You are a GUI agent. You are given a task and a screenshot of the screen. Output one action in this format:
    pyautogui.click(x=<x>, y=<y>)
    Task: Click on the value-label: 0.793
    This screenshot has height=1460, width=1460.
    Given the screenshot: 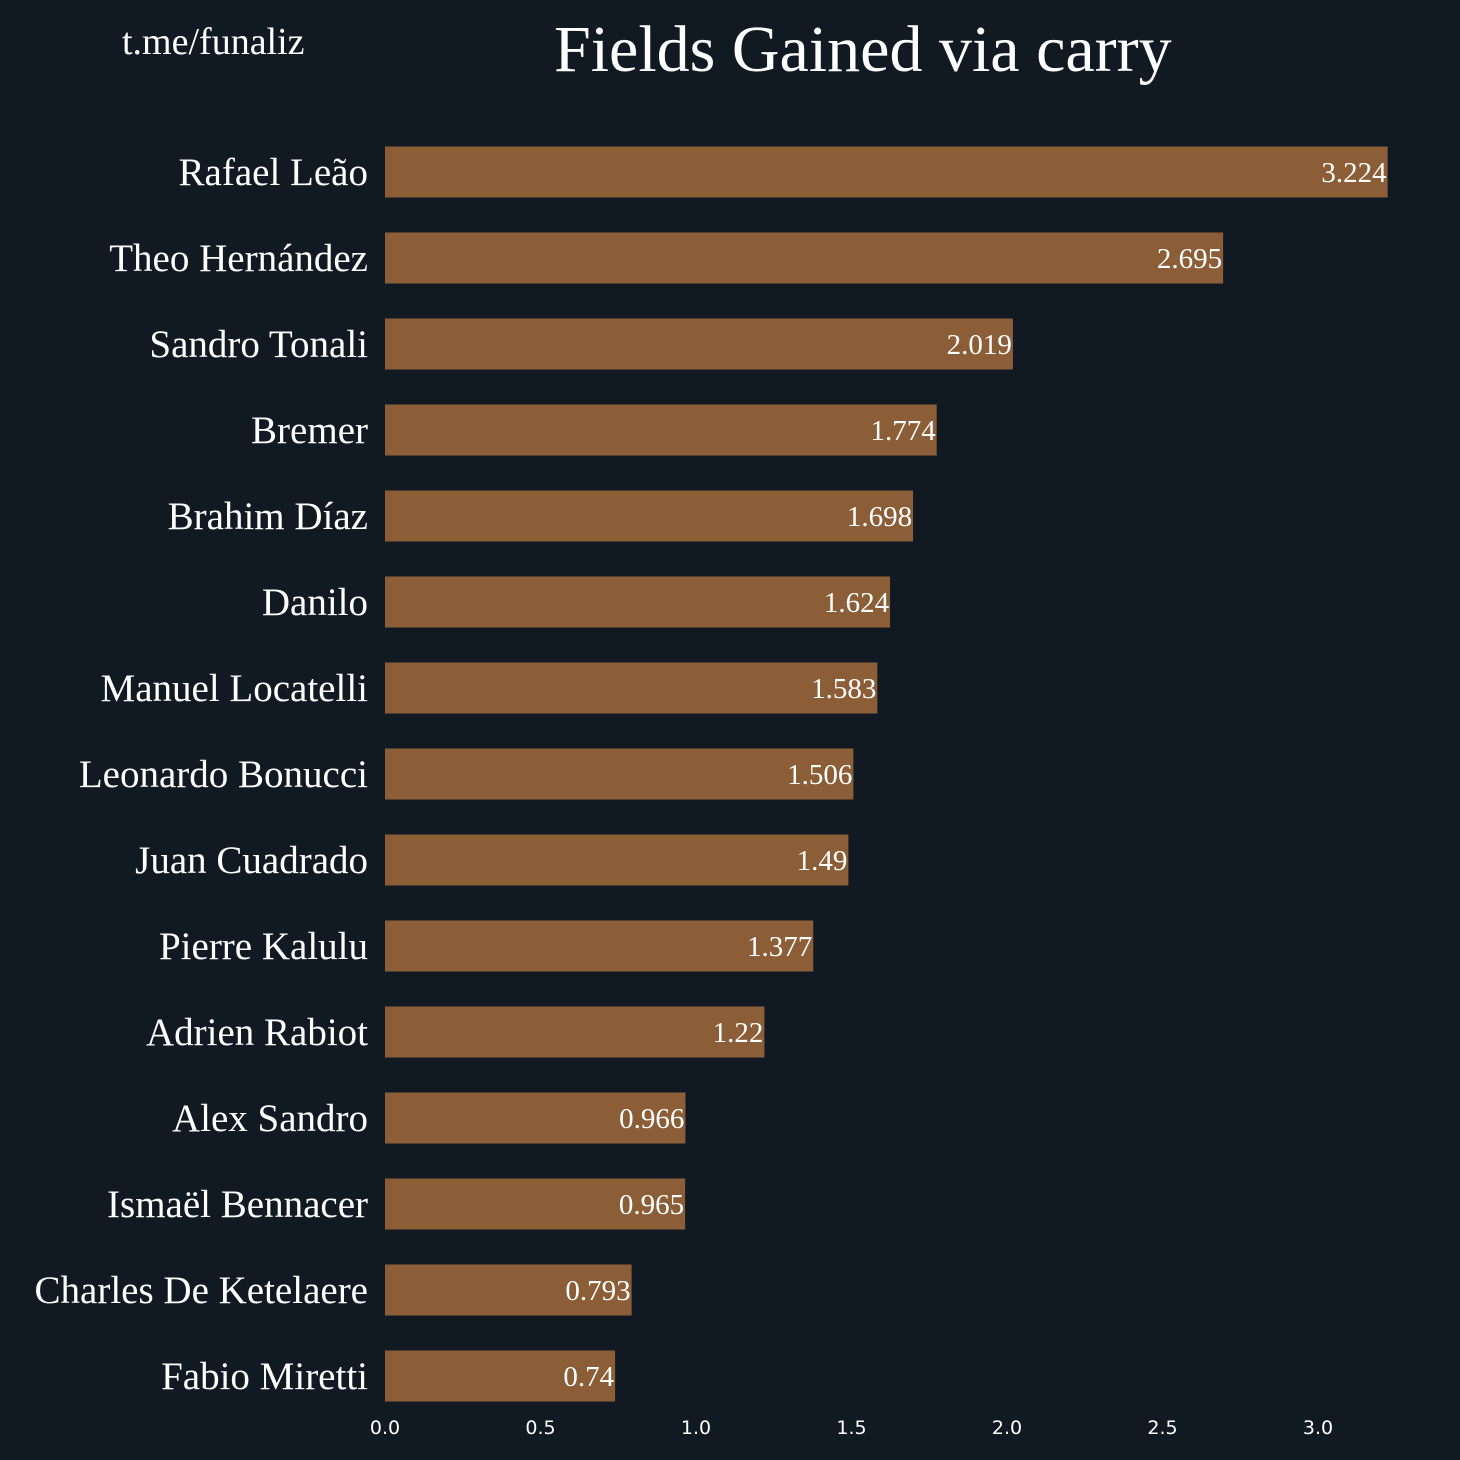 What is the action you would take?
    pyautogui.click(x=597, y=1291)
    